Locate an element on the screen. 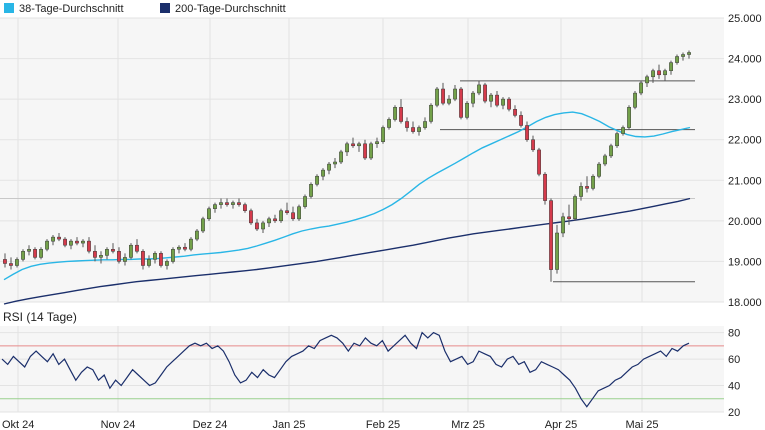 The height and width of the screenshot is (430, 765). x-axis-label: Mrz 25 is located at coordinates (468, 424).